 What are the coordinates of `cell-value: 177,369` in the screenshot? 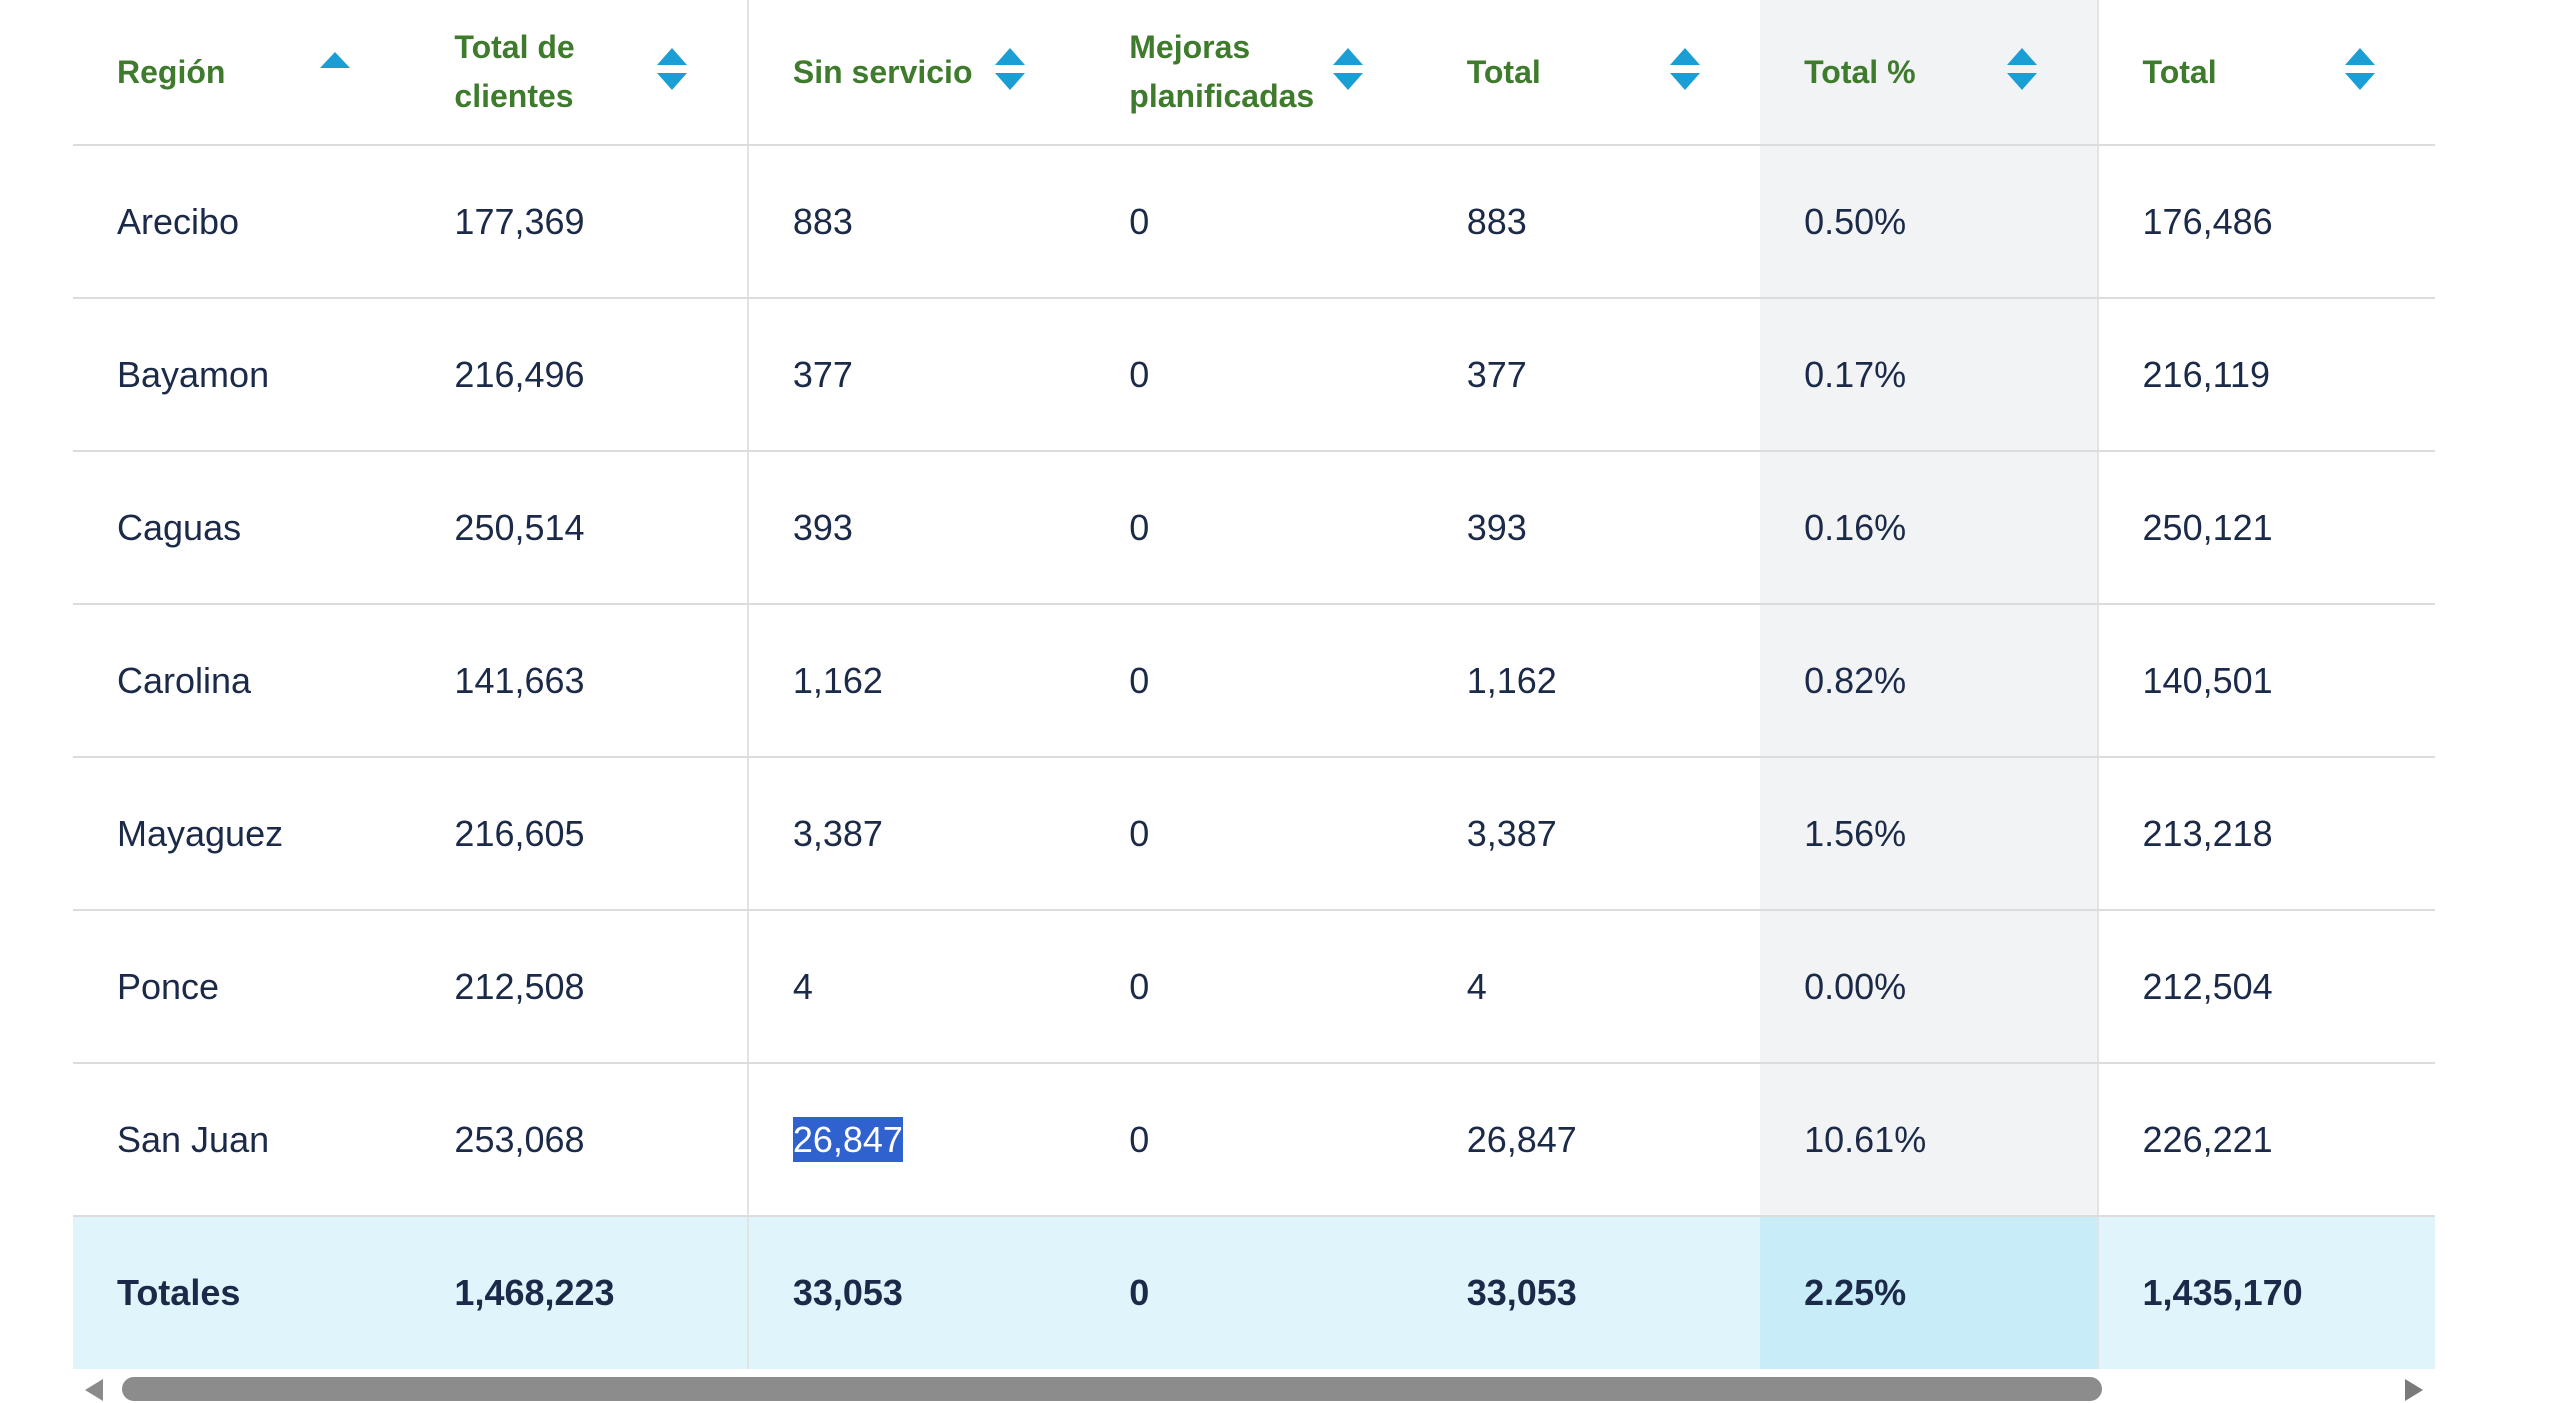 It's located at (519, 221).